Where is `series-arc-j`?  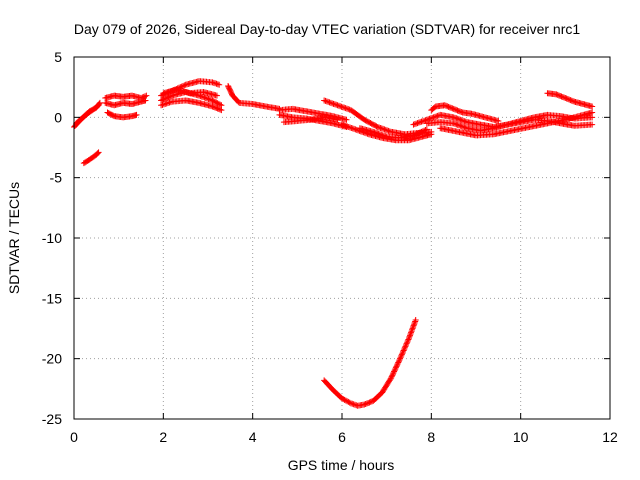 series-arc-j is located at coordinates (570, 100).